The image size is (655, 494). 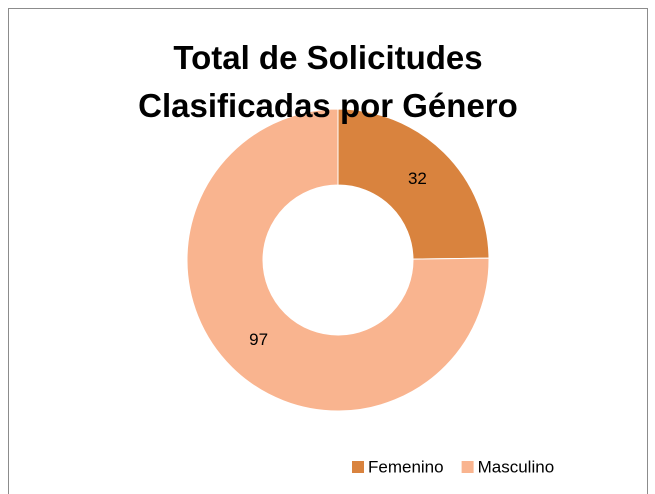 I want to click on donut-slice, so click(x=413, y=184).